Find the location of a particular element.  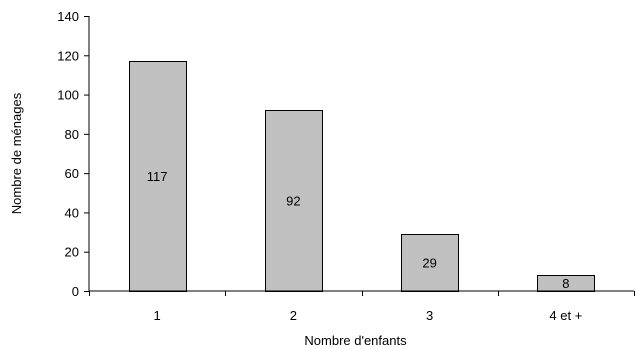

y-tick-label: 140 is located at coordinates (68, 16).